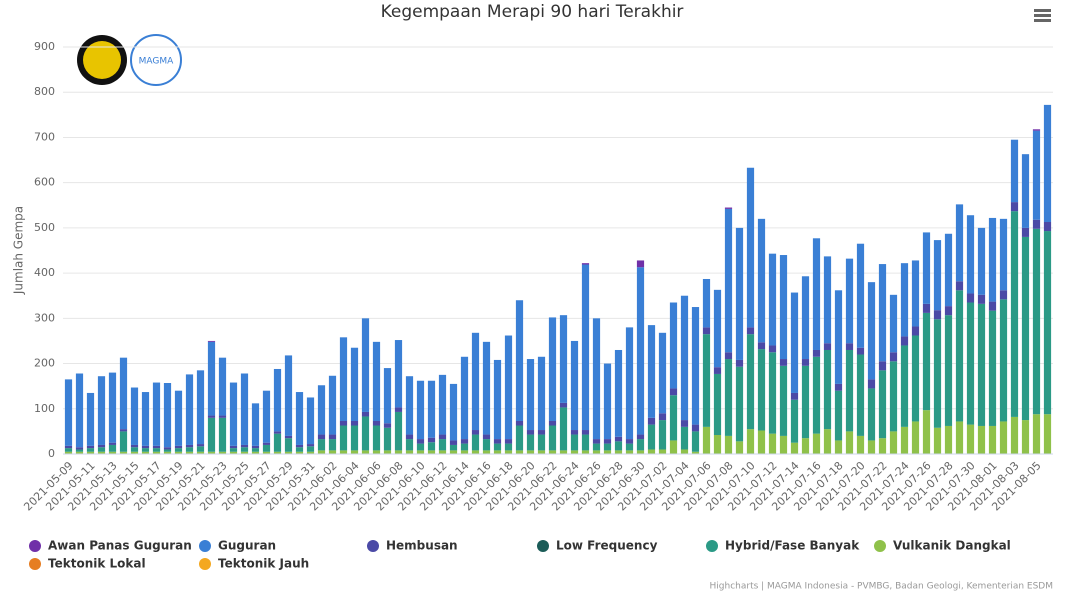 This screenshot has width=1065, height=602. Describe the element at coordinates (952, 546) in the screenshot. I see `legend-label: Vulkanik Dangkal` at that location.